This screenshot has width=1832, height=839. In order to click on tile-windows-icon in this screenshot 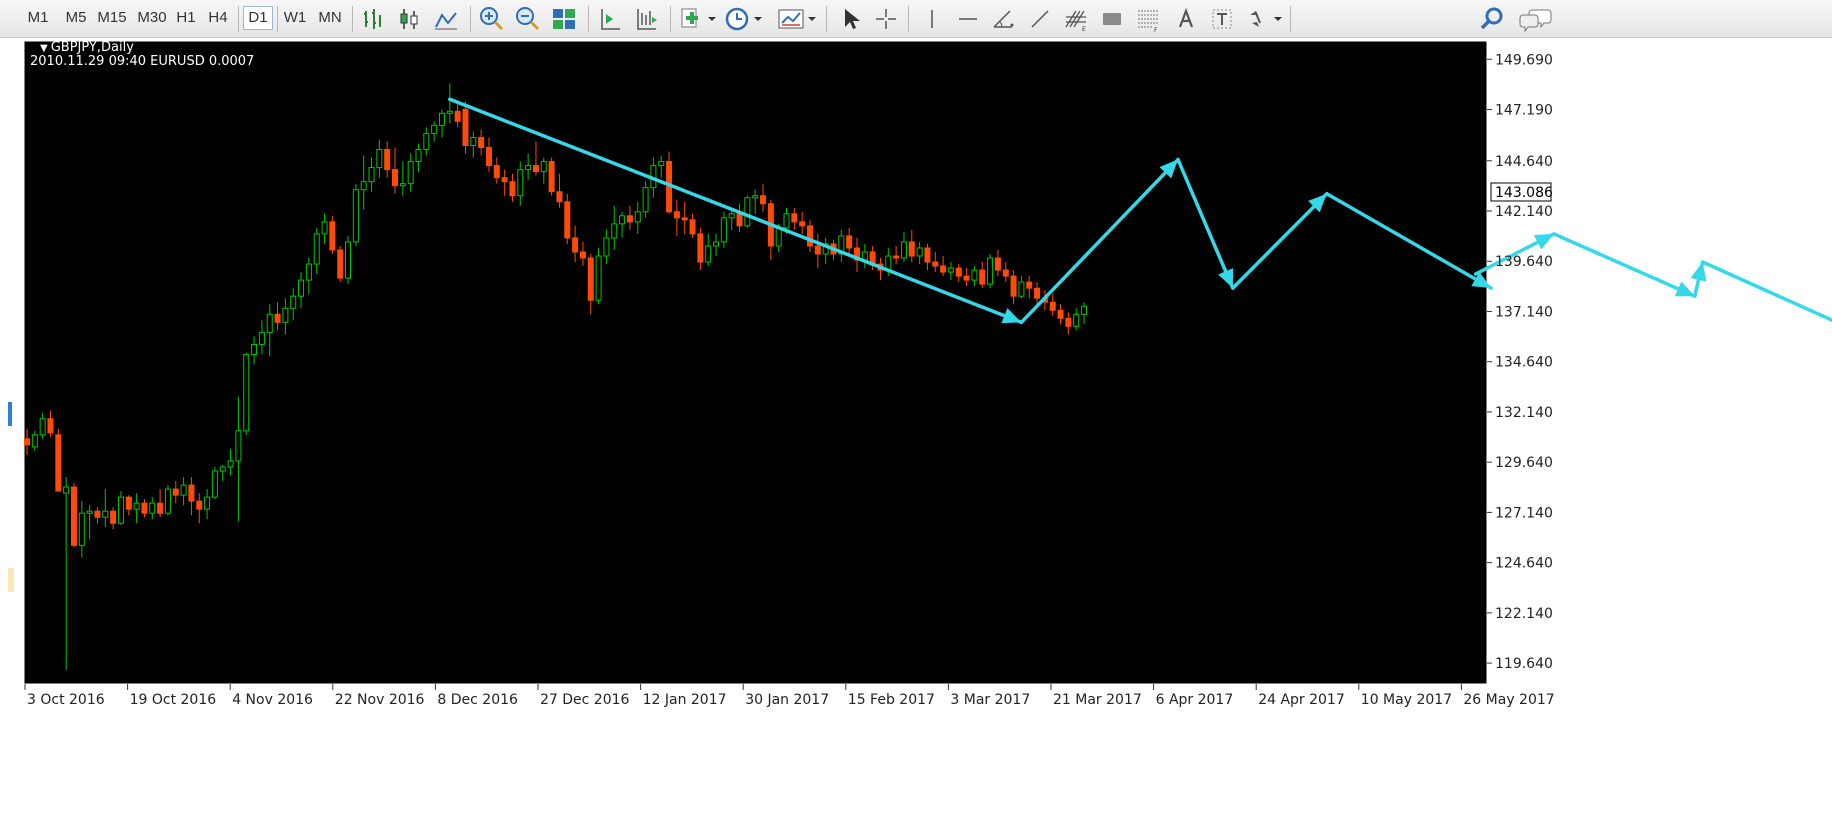, I will do `click(564, 19)`.